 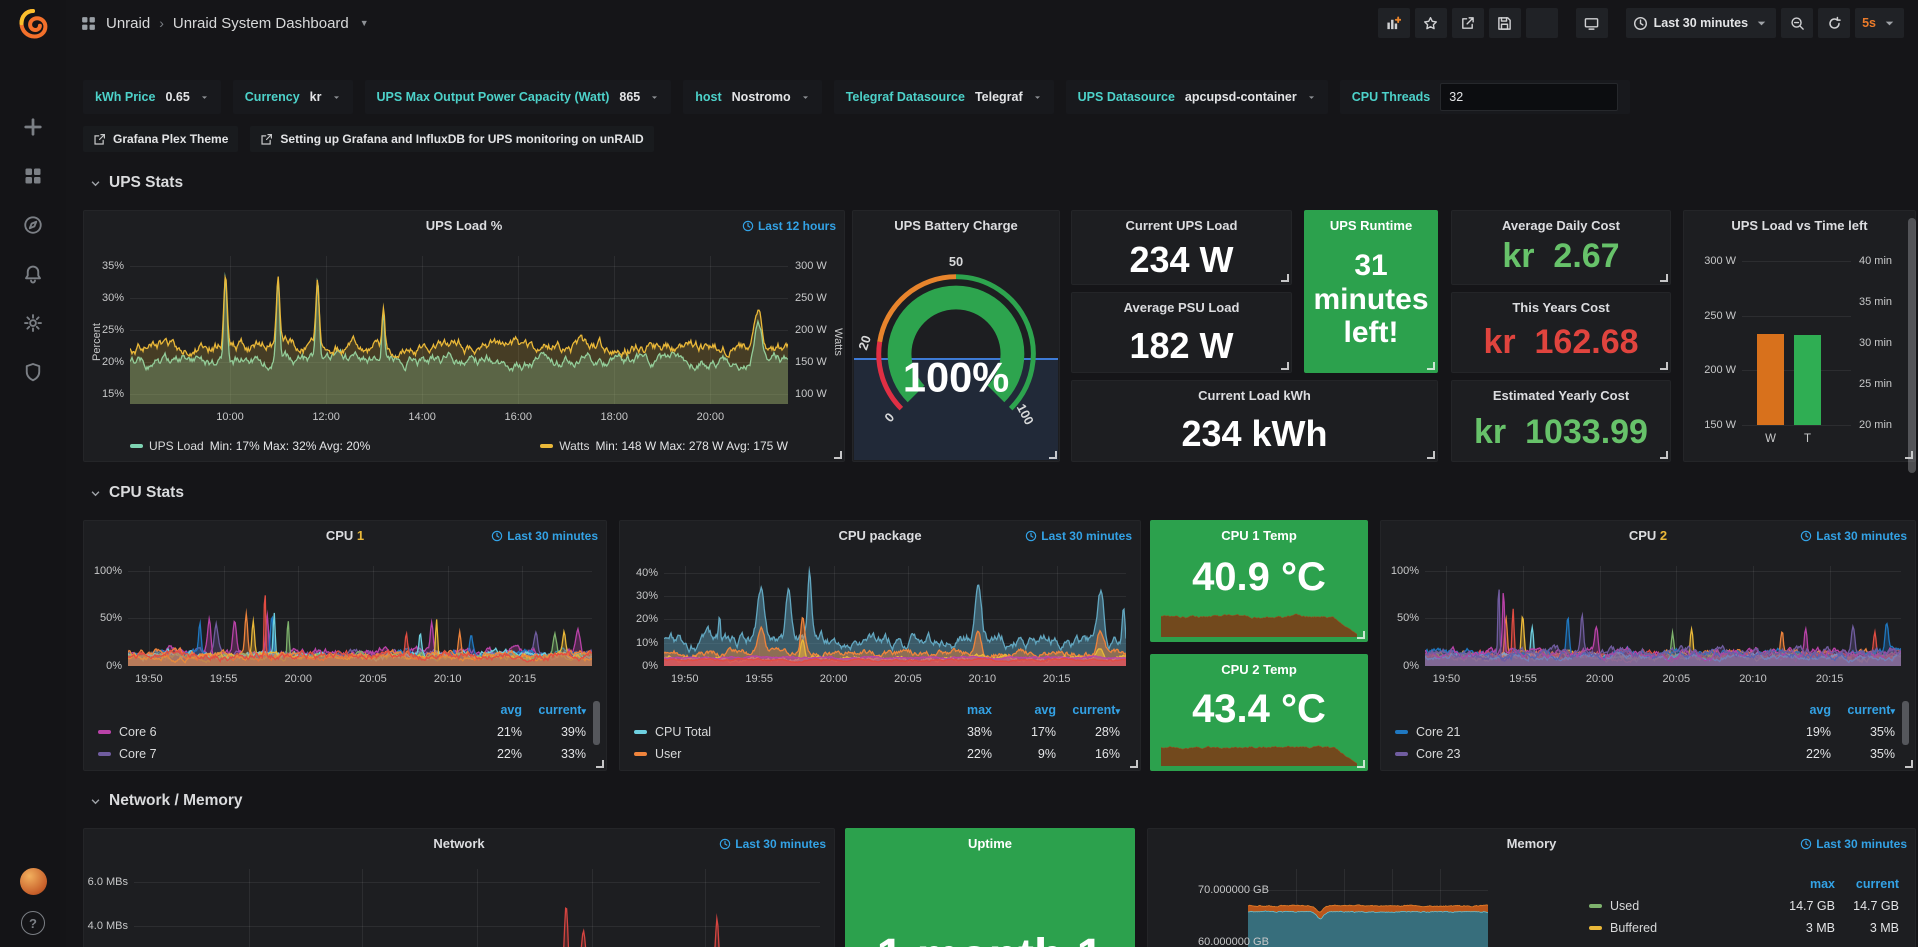 I want to click on variable-ups-datasource: UPS Datasource apcupsd-container, so click(x=1196, y=97).